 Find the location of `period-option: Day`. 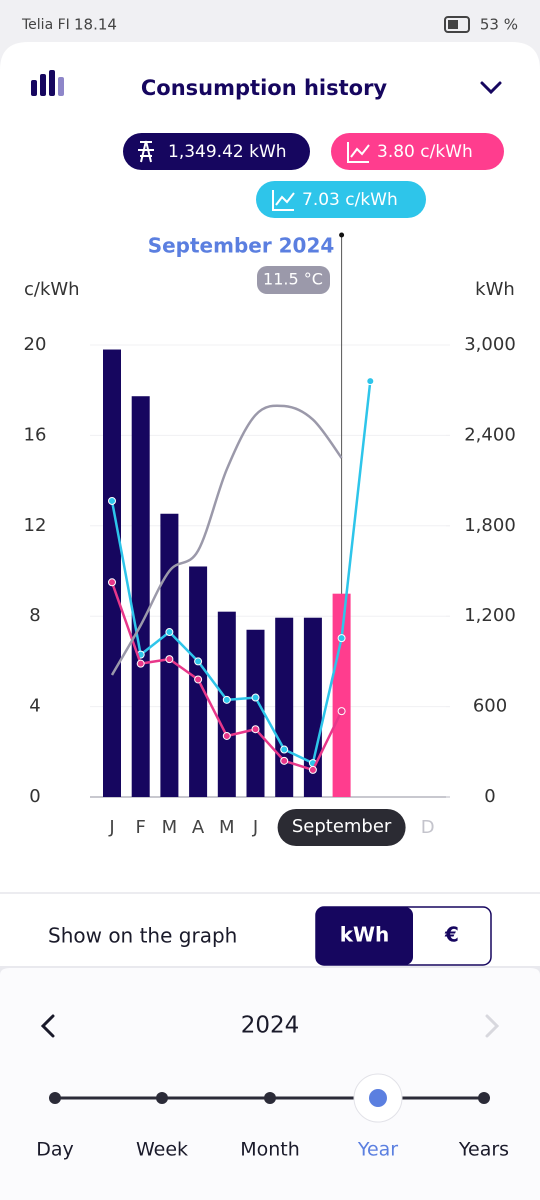

period-option: Day is located at coordinates (55, 1150).